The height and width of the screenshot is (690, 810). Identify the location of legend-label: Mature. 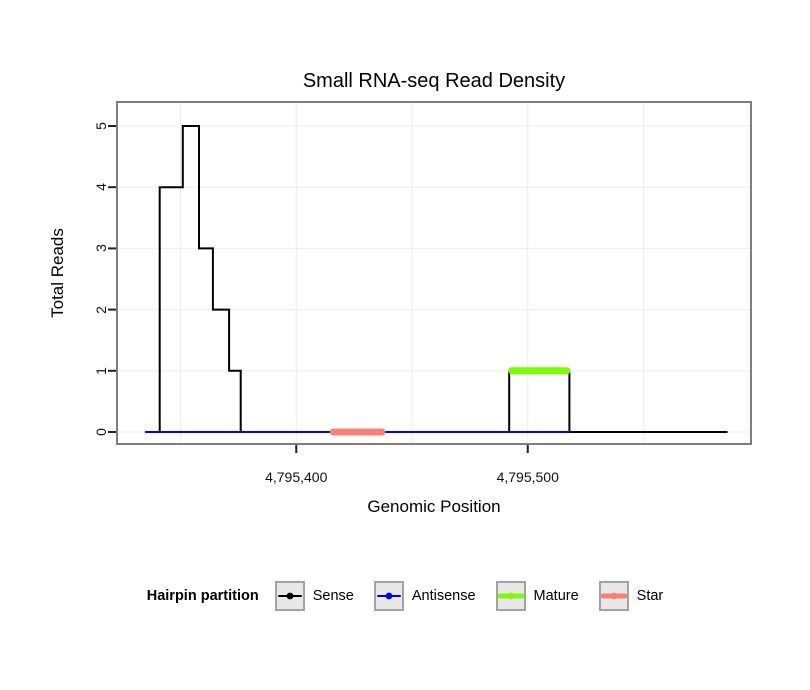
(556, 596).